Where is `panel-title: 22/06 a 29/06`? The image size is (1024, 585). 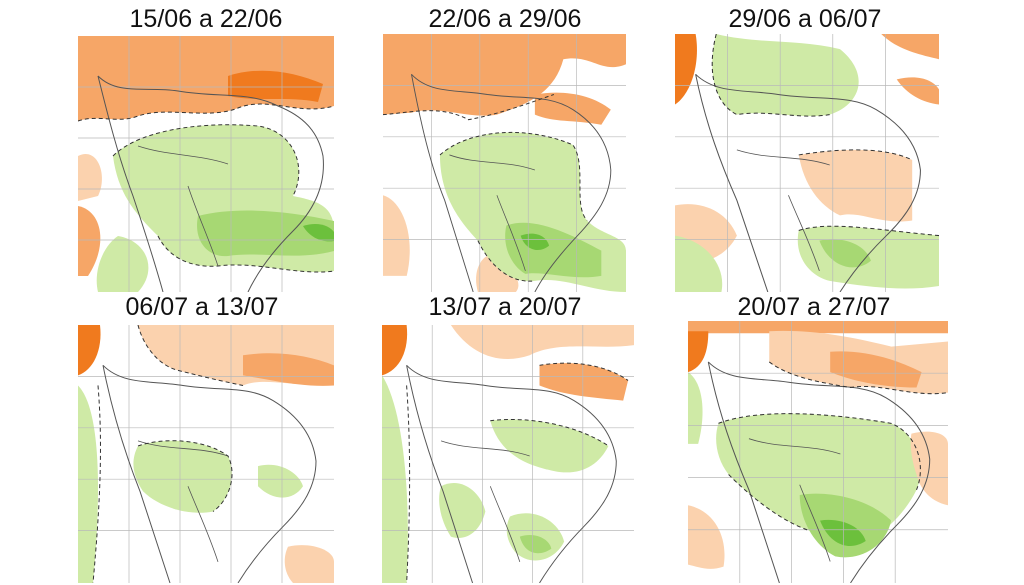 panel-title: 22/06 a 29/06 is located at coordinates (505, 19).